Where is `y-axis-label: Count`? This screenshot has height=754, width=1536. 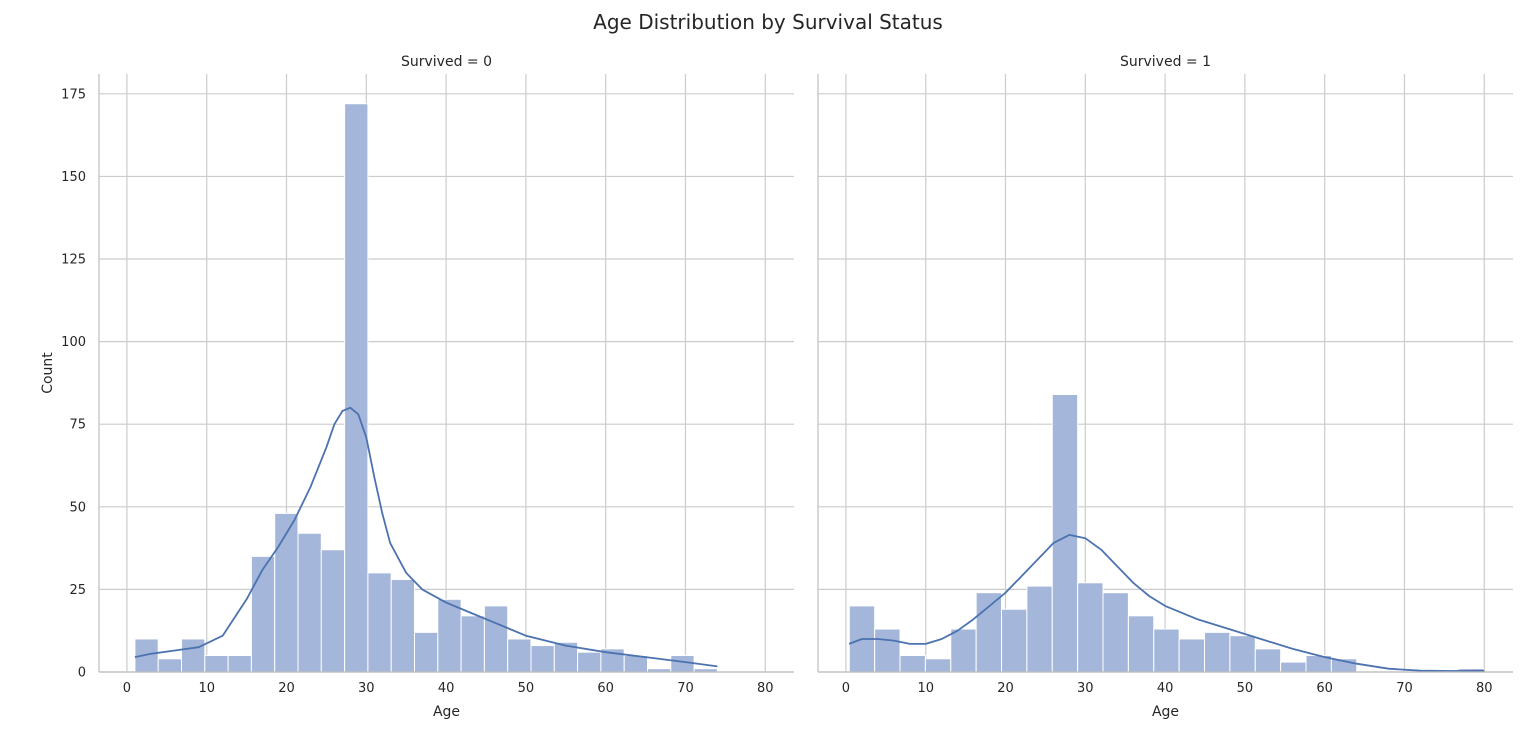
y-axis-label: Count is located at coordinates (48, 373).